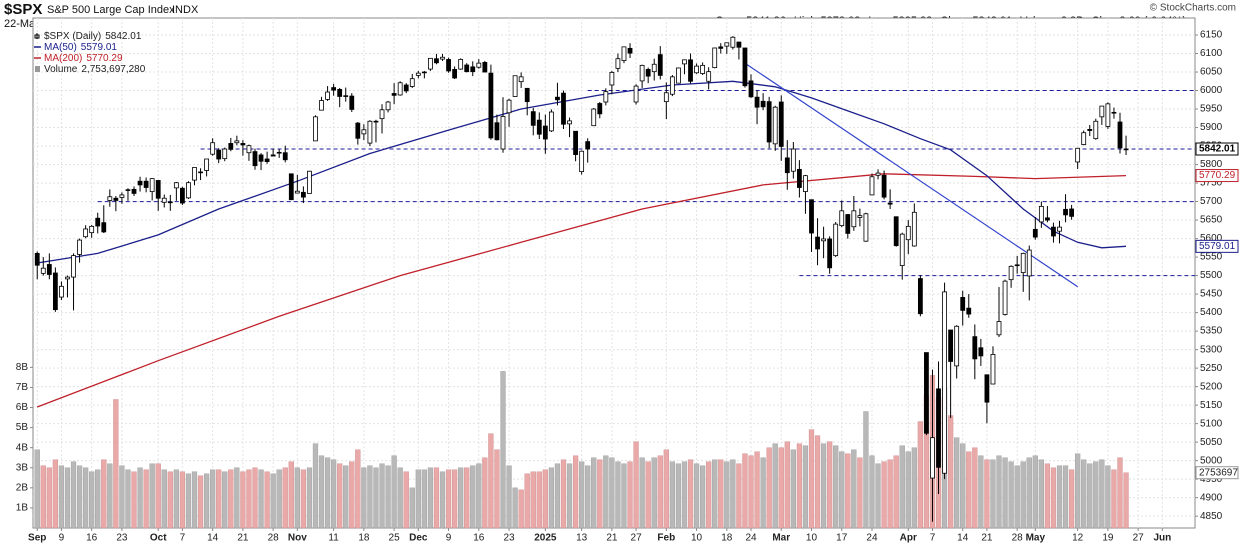 The width and height of the screenshot is (1240, 546). I want to click on y-tick-label: 5050, so click(1211, 442).